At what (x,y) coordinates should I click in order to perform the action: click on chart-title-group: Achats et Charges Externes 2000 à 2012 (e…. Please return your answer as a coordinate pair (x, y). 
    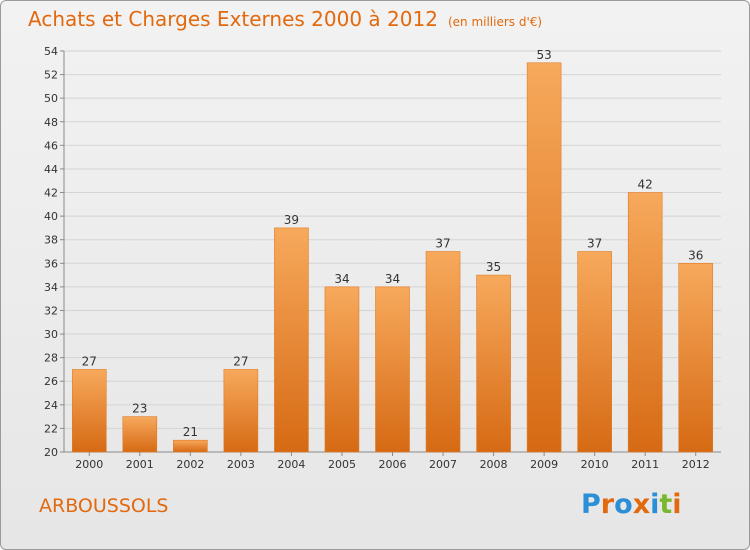
    Looking at the image, I should click on (285, 19).